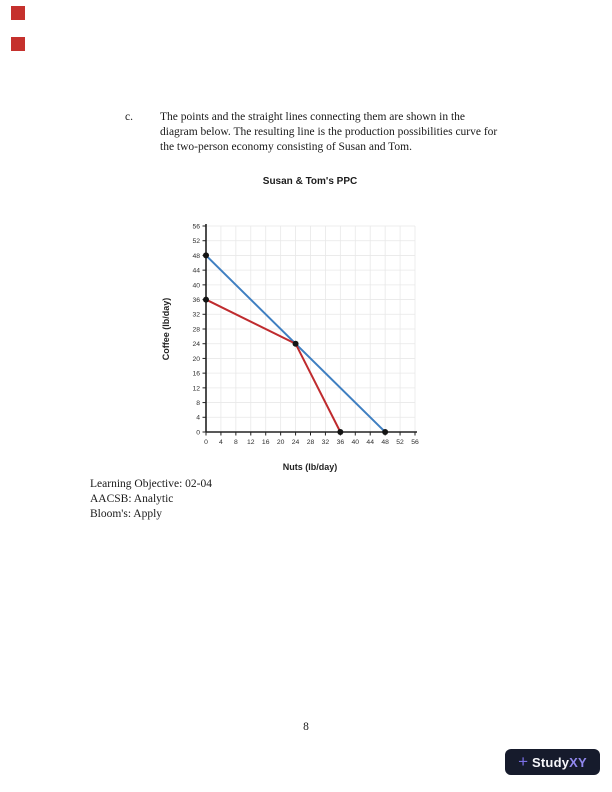 The image size is (612, 792). I want to click on chart-tick-marks, so click(309, 330).